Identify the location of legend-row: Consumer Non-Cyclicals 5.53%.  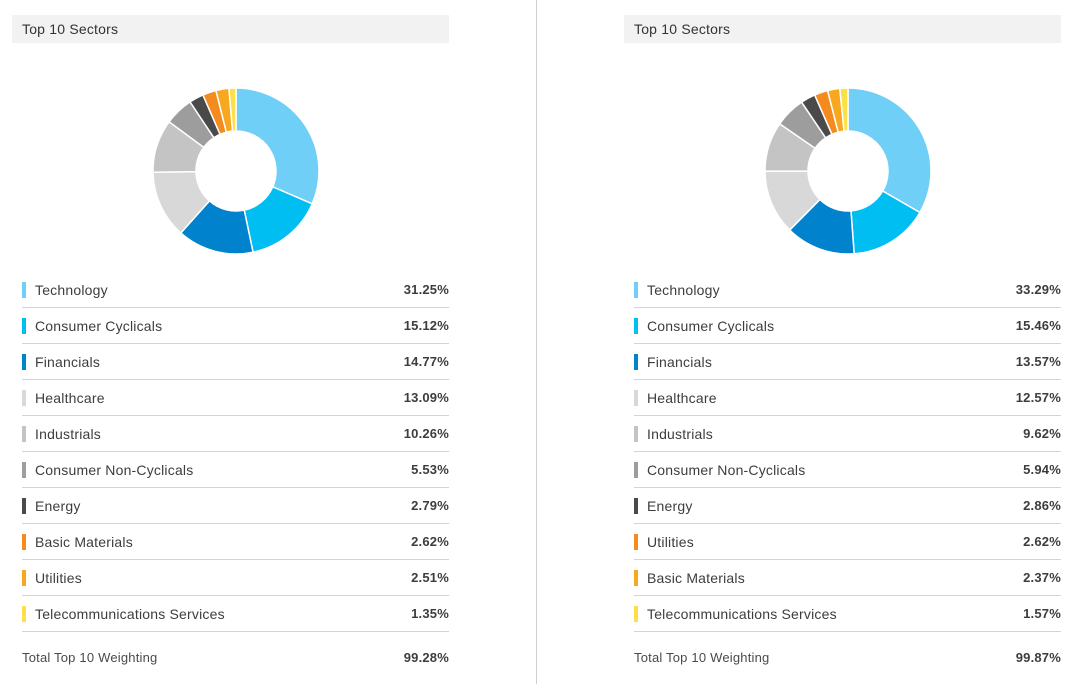
(235, 470).